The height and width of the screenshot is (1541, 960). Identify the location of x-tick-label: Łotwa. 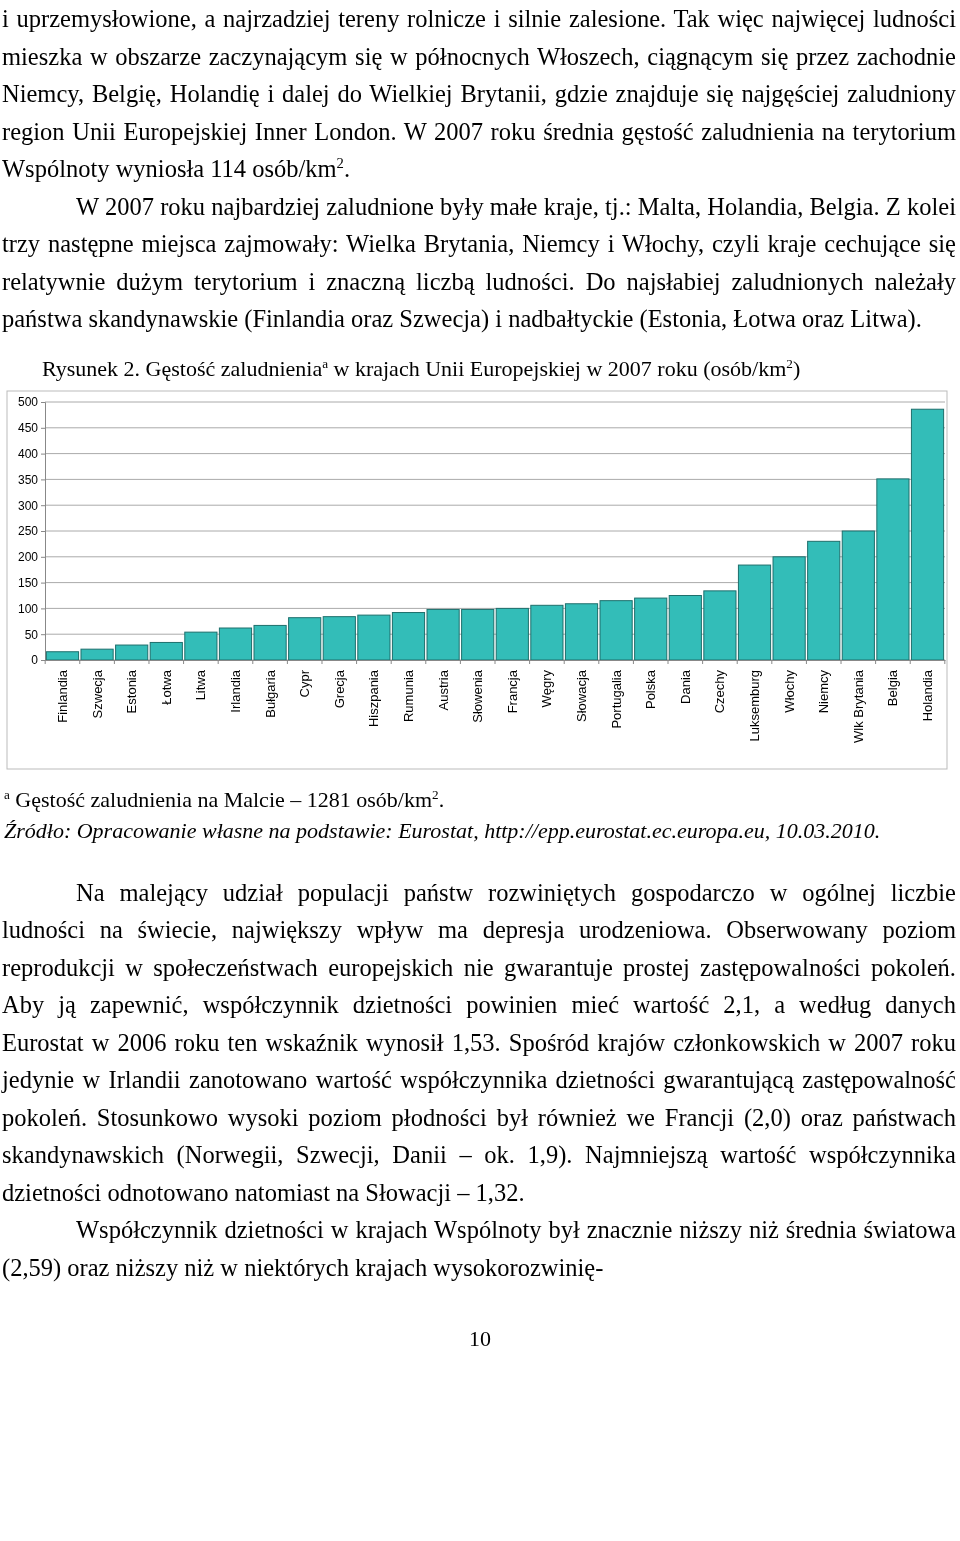
(166, 686).